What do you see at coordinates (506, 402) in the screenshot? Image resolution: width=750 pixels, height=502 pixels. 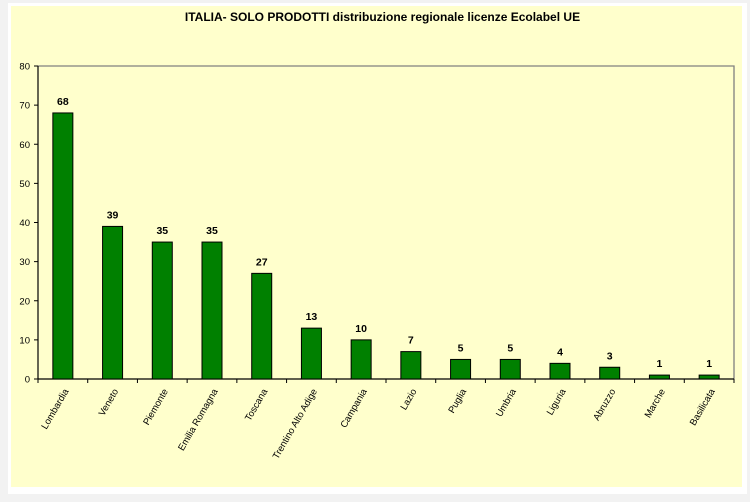 I see `category-label: Umbria` at bounding box center [506, 402].